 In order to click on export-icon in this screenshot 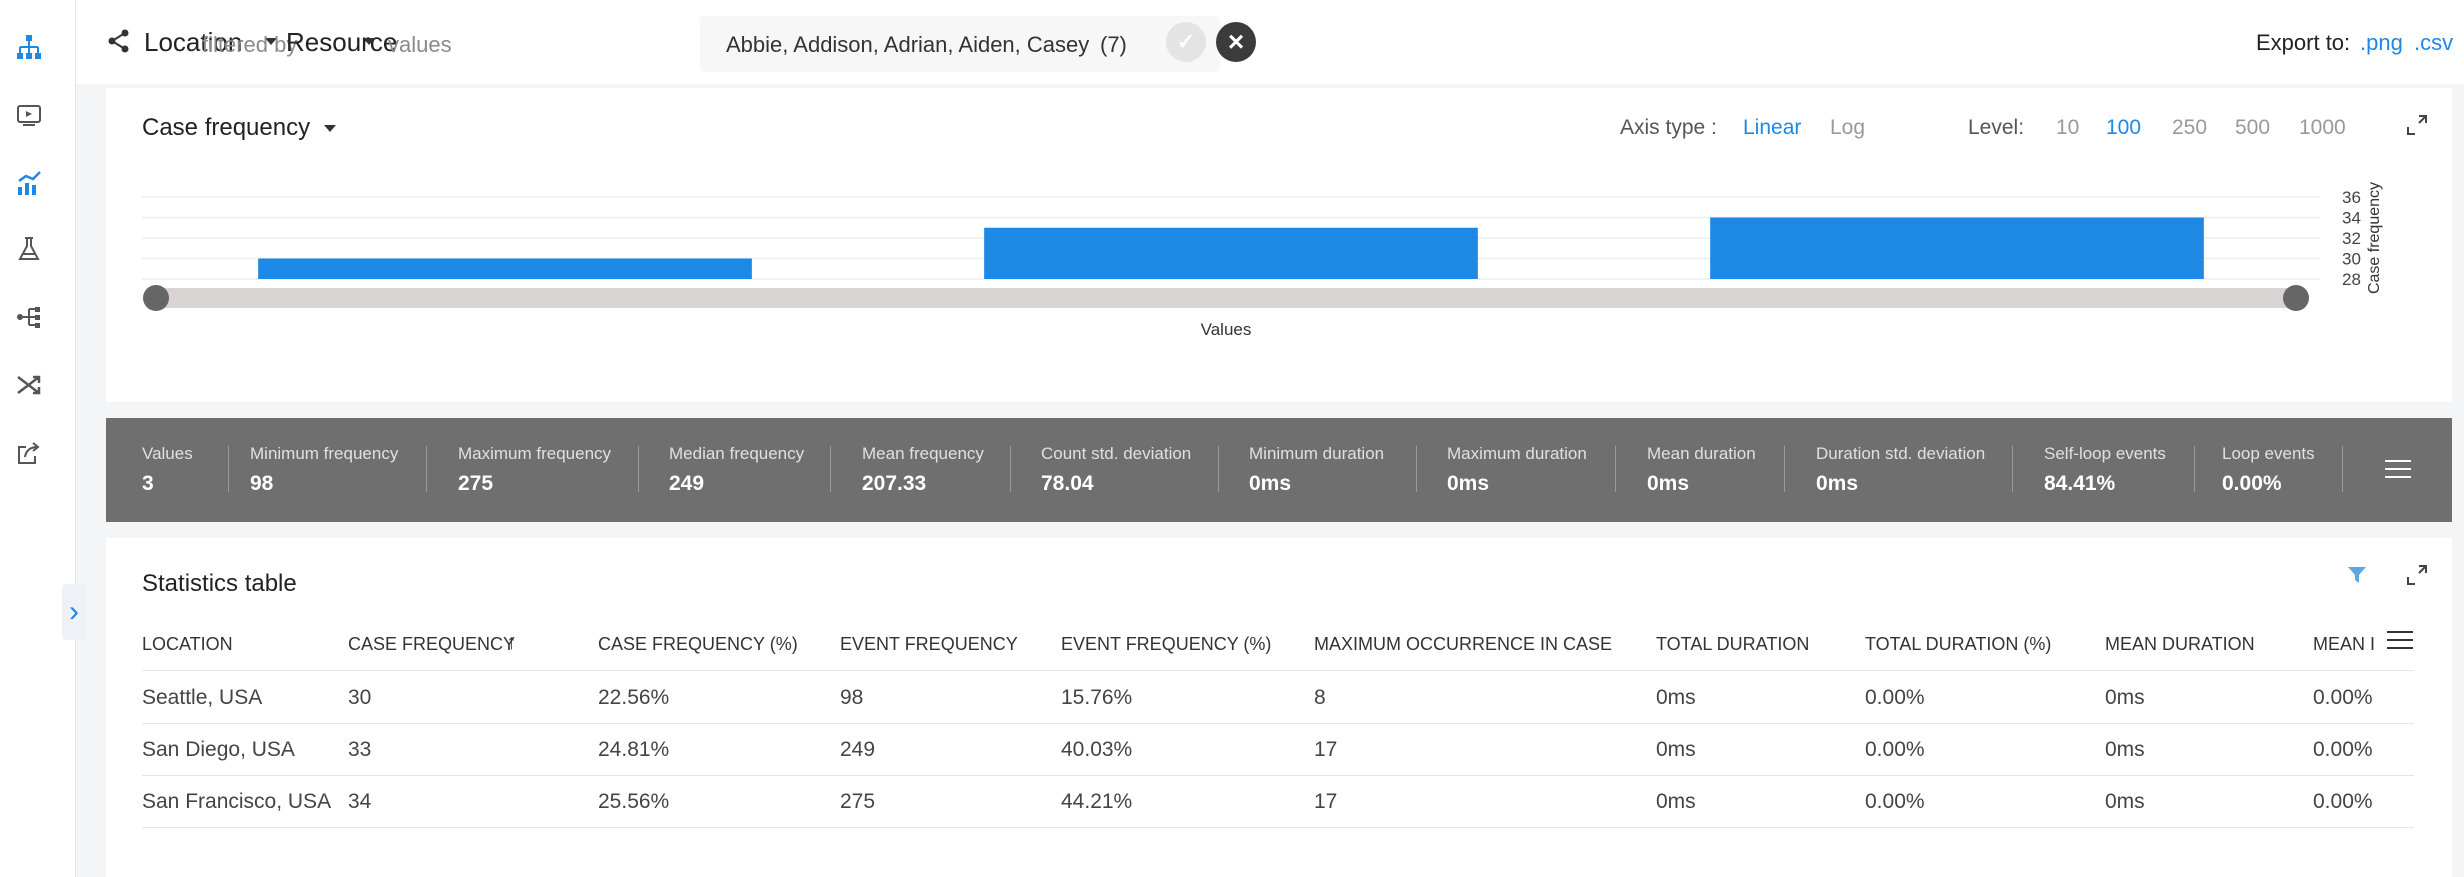, I will do `click(29, 453)`.